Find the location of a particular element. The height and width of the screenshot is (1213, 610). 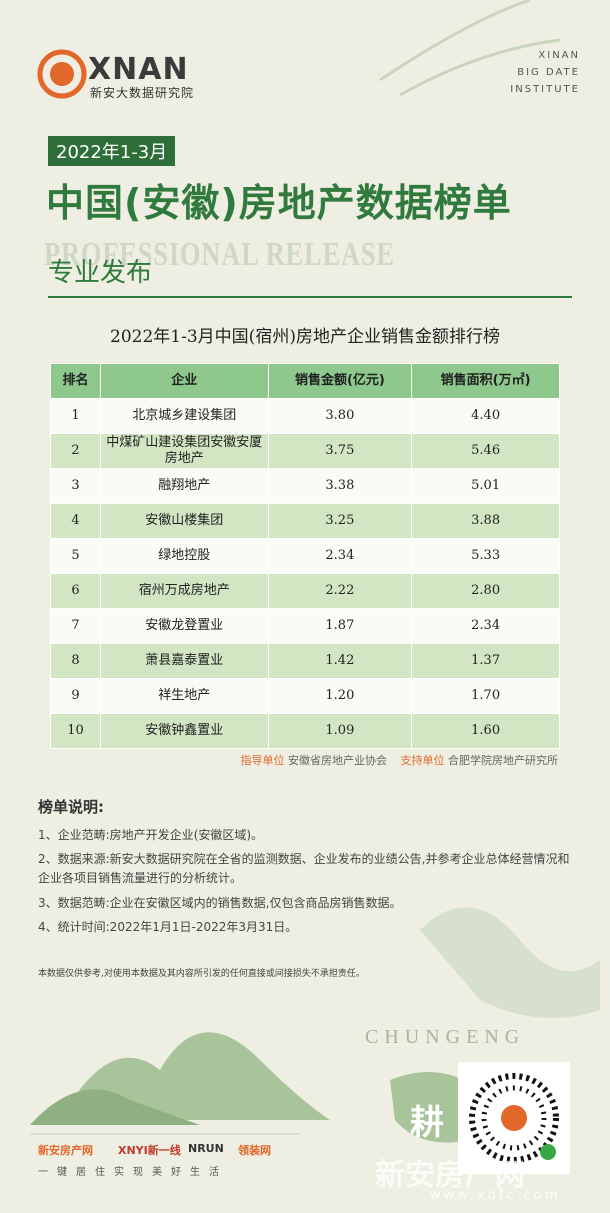

table-row: 5 绿地控股 2.34 5.33 is located at coordinates (305, 556).